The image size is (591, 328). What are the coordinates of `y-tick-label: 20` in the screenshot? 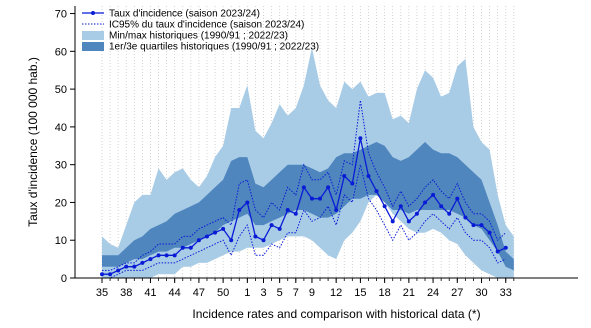 It's located at (61, 203).